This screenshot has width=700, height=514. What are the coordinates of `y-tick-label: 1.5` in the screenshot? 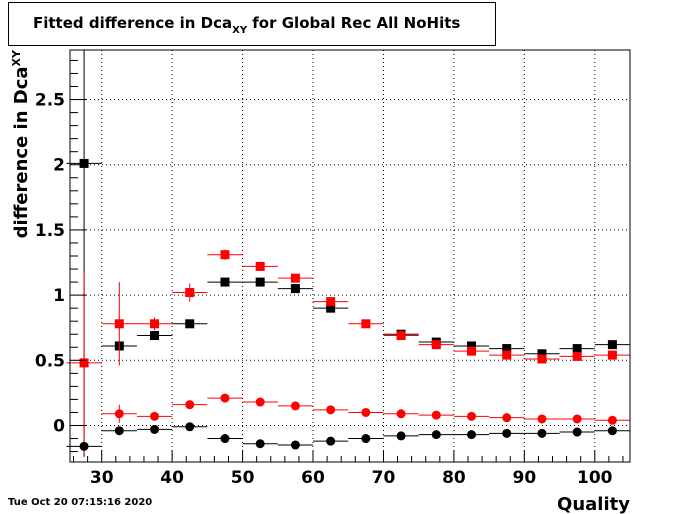 It's located at (50, 231).